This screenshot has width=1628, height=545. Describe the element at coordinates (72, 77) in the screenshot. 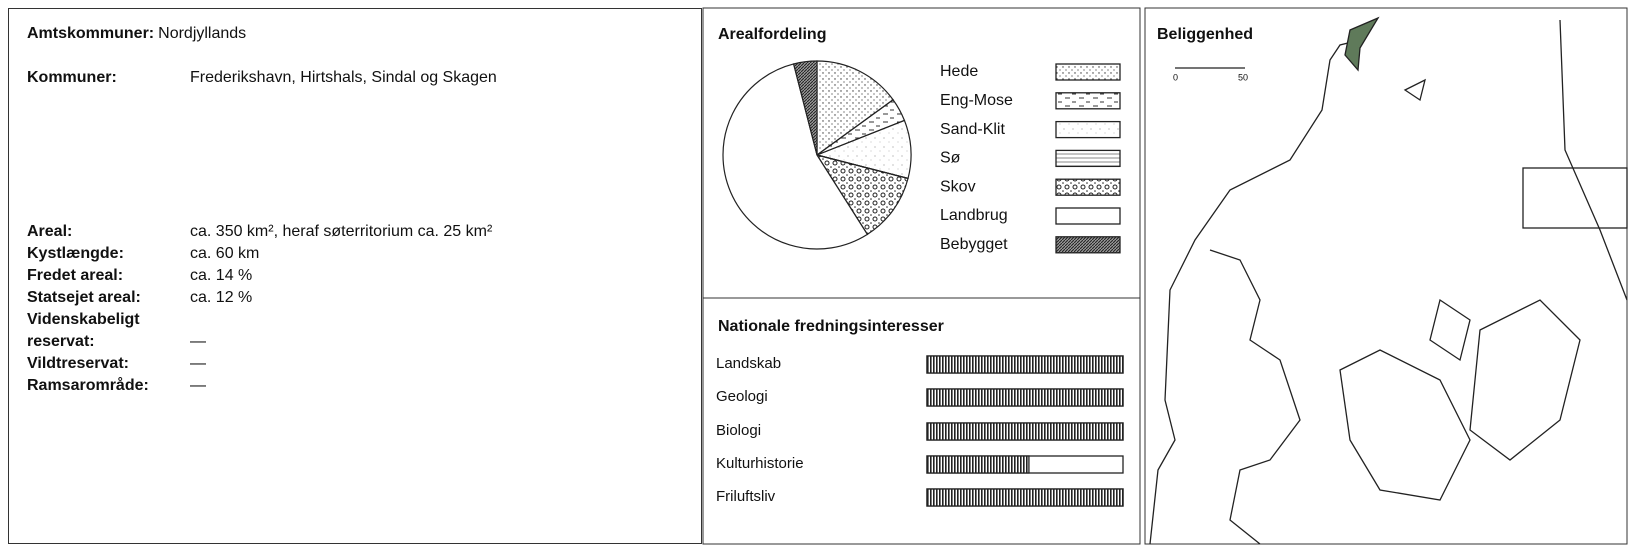

I see `label: Kommuner:` at that location.